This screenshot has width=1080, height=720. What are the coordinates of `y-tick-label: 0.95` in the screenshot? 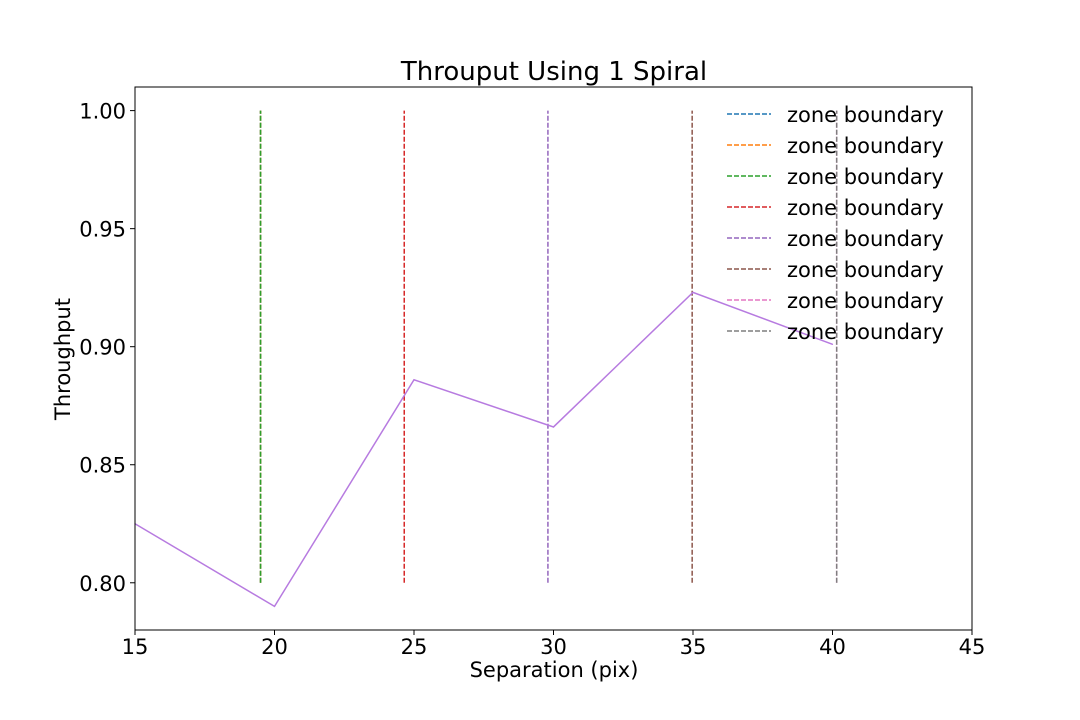 It's located at (102, 230).